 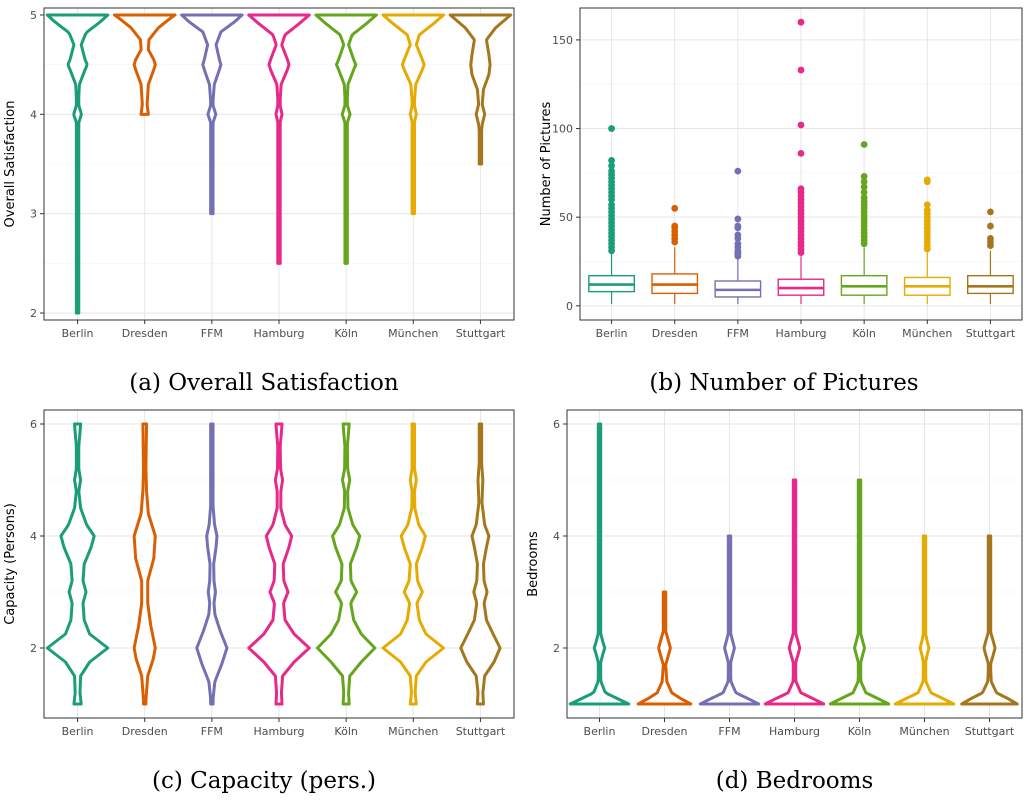 I want to click on panel-caption: (b) Number of Pictures, so click(x=783, y=383).